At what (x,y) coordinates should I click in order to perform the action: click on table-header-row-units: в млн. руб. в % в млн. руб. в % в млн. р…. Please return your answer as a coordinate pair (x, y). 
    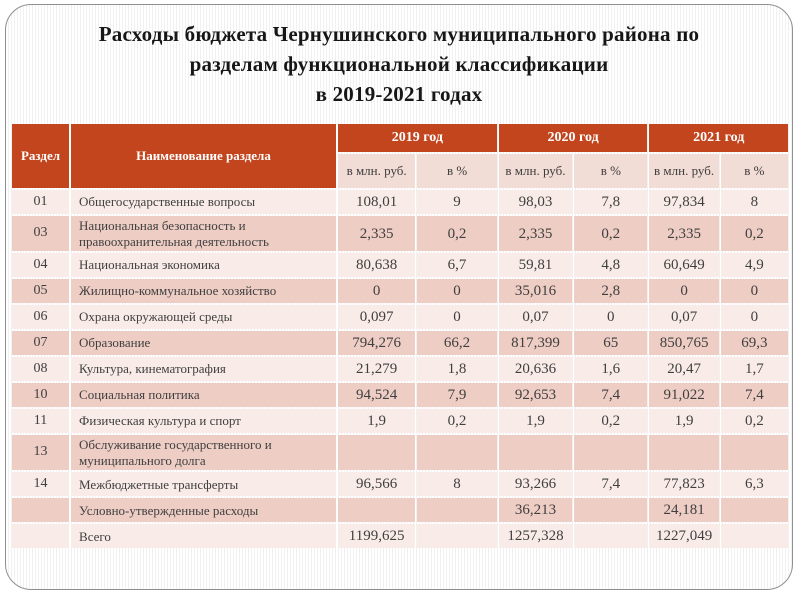
    Looking at the image, I should click on (400, 171).